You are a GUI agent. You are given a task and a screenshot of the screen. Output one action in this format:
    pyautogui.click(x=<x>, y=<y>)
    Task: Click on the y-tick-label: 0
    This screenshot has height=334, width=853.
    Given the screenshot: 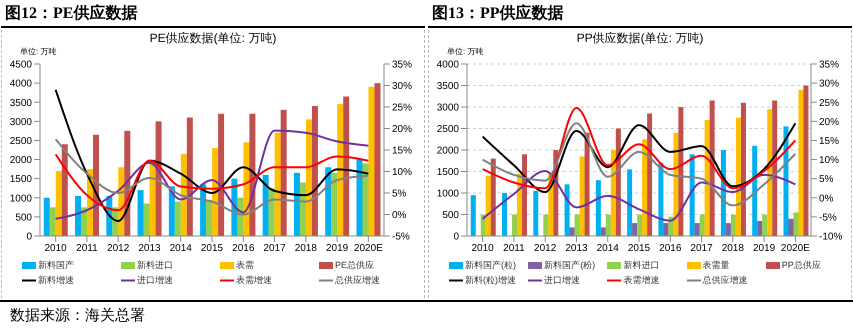 What is the action you would take?
    pyautogui.click(x=29, y=237)
    